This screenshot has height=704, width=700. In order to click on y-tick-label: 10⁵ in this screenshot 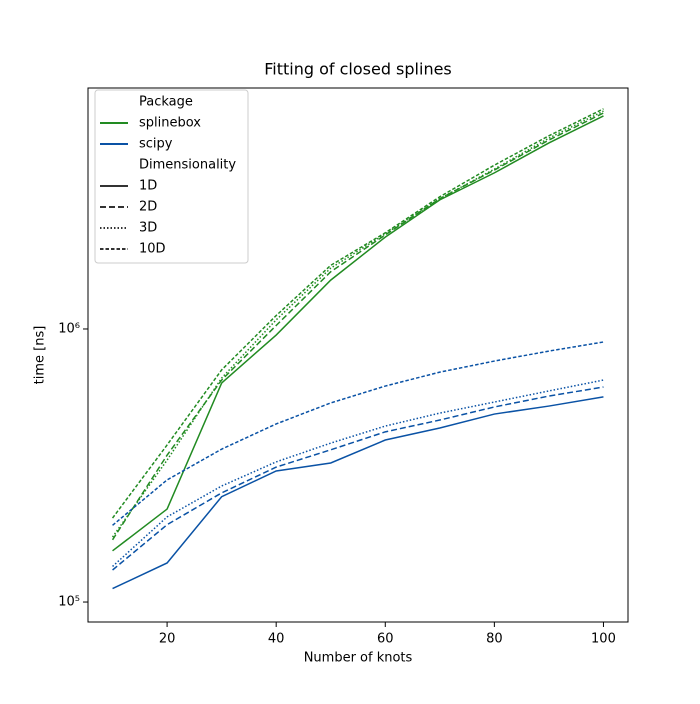, I will do `click(69, 602)`.